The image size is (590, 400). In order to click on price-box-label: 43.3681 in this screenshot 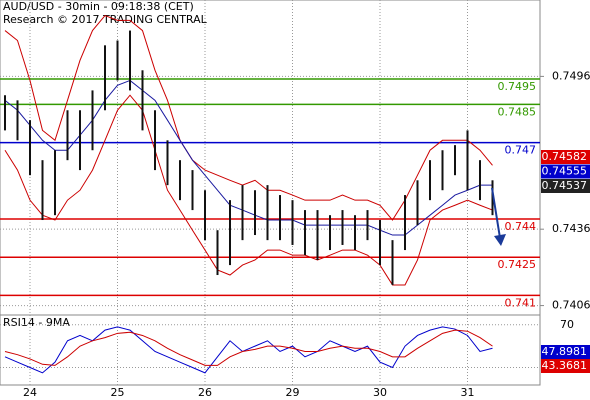, I will do `click(565, 365)`.